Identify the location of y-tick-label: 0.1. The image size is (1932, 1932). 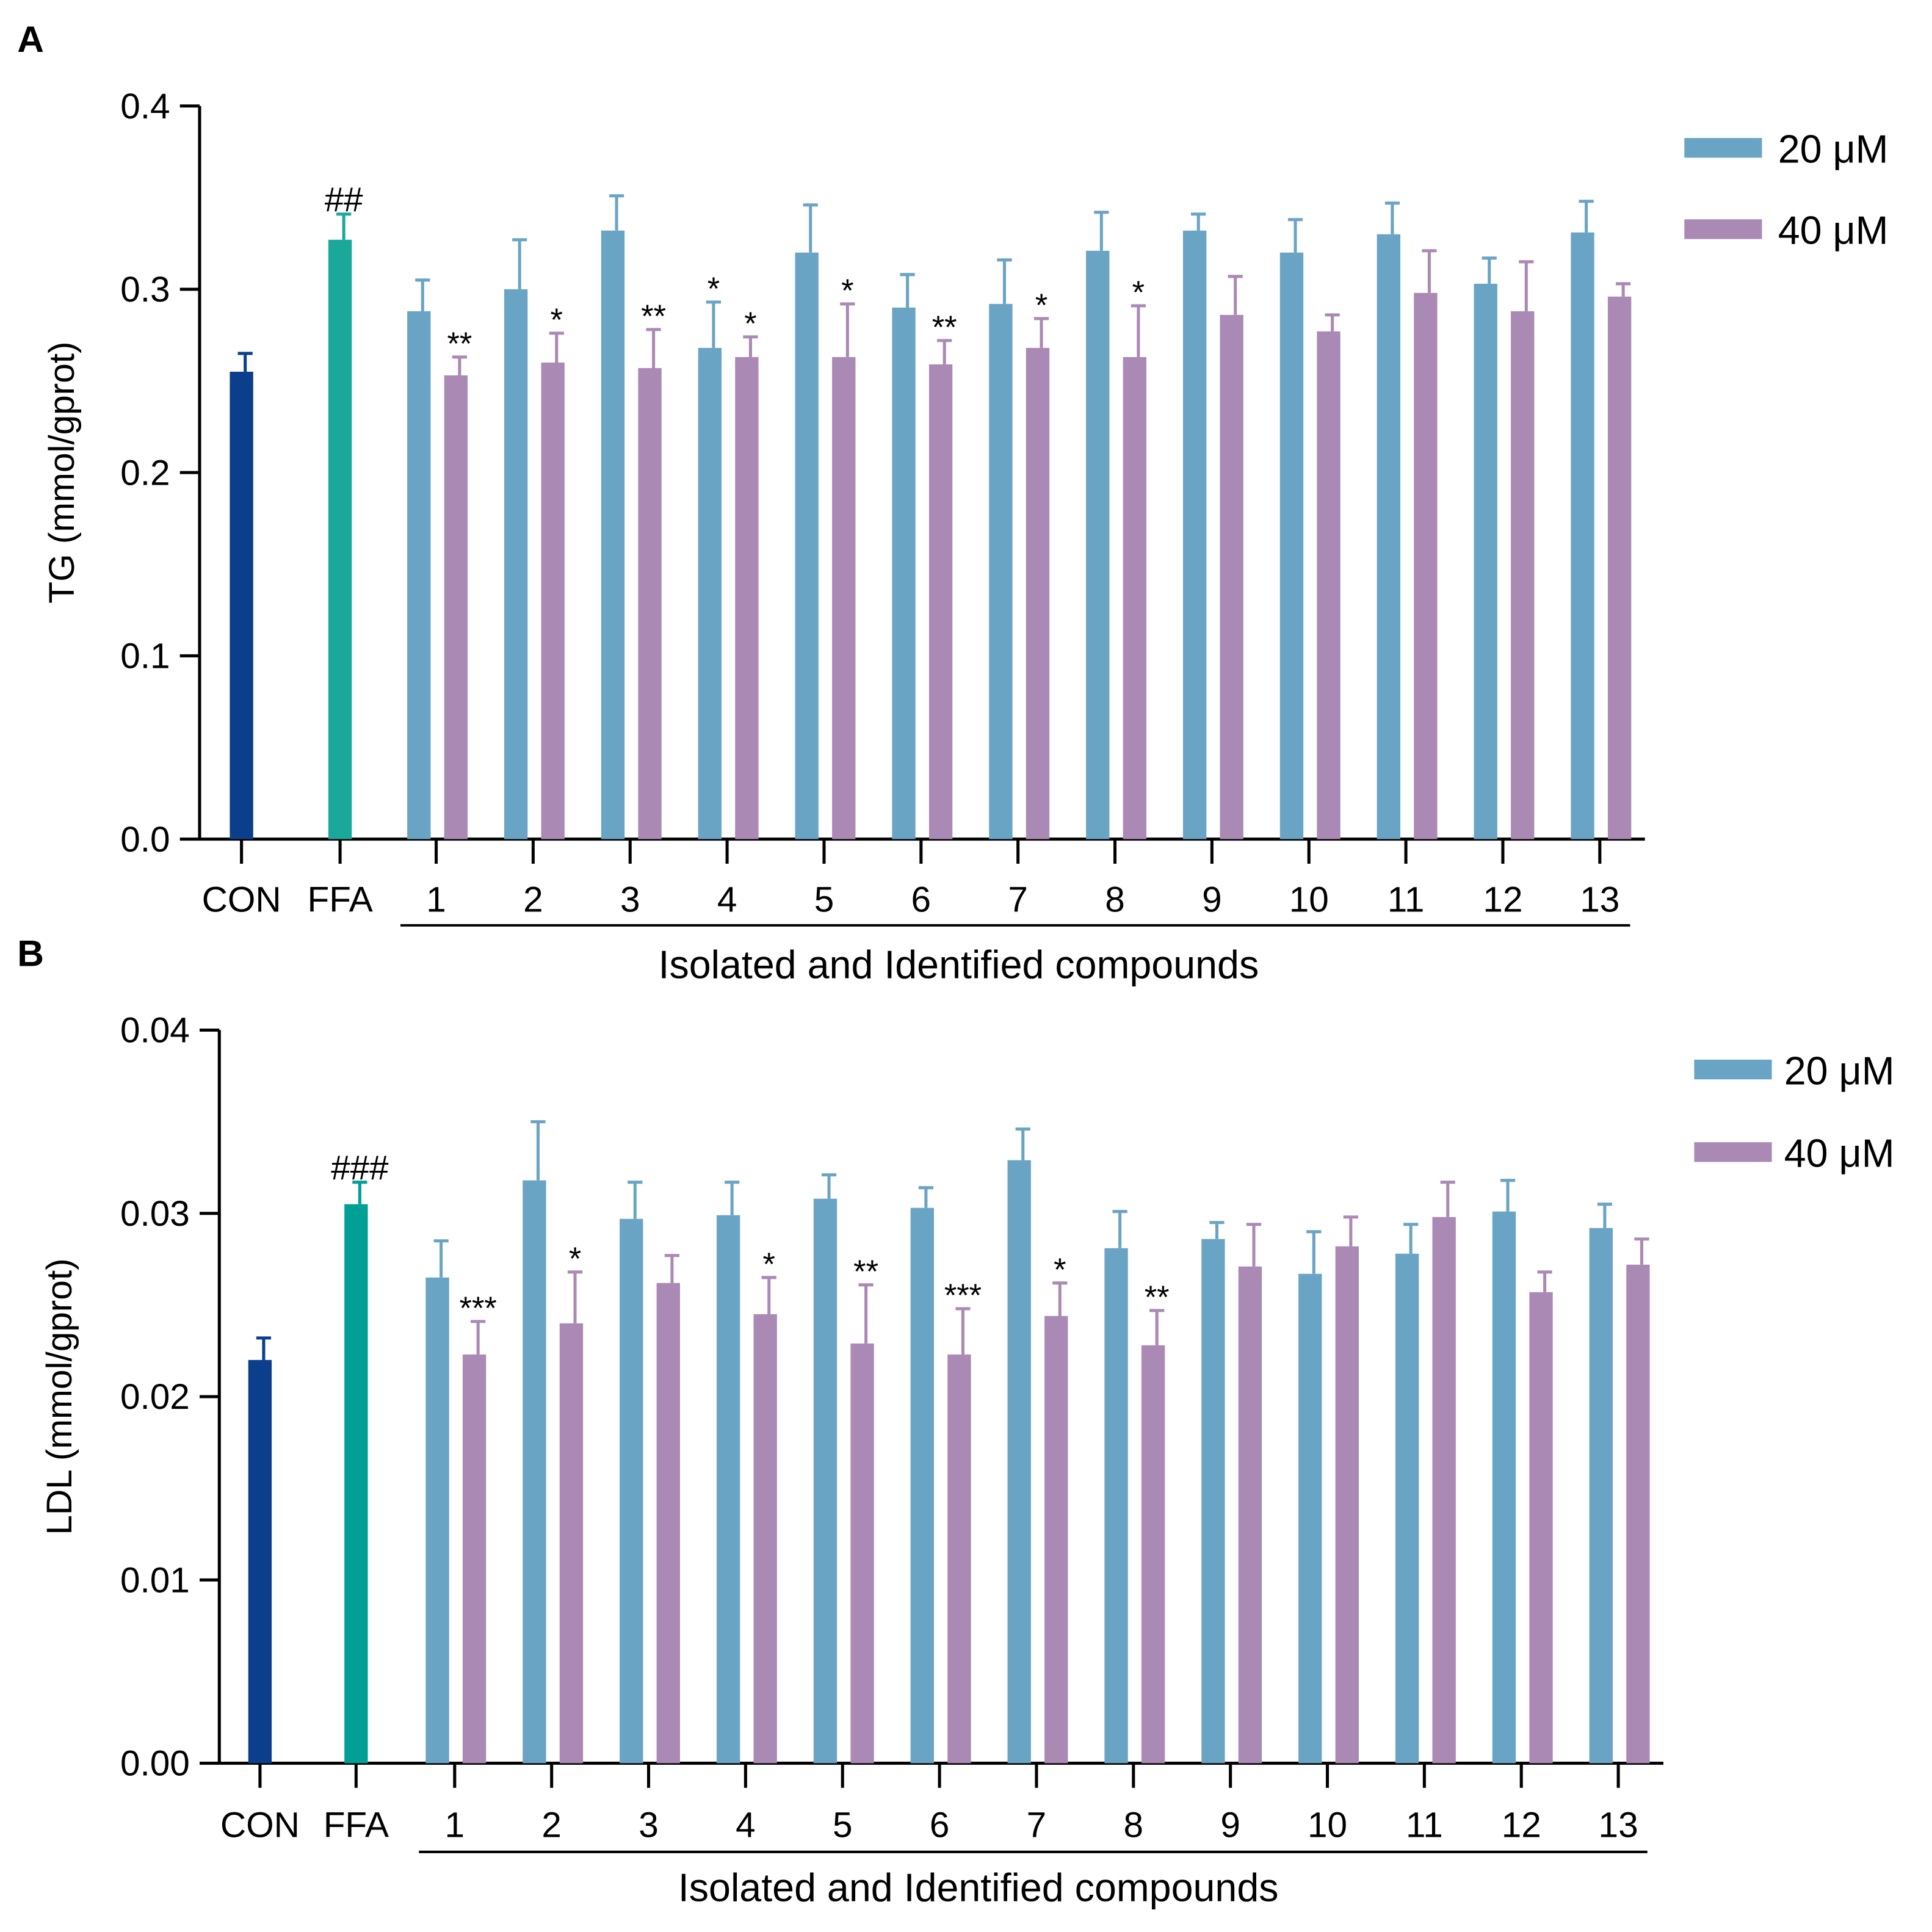
(145, 656).